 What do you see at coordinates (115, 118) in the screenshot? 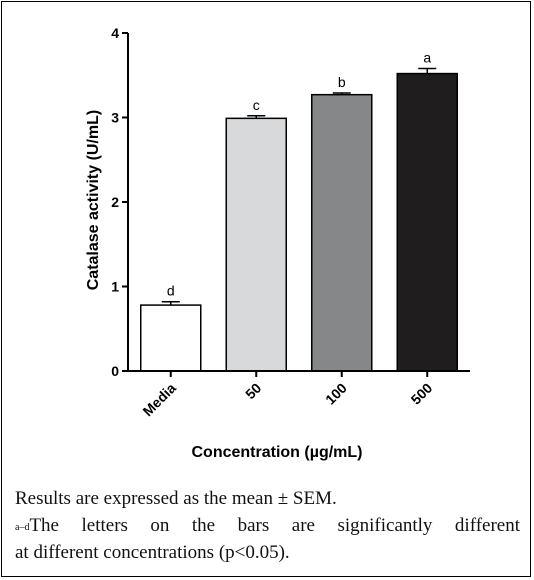
I see `y-tick-label: 3` at bounding box center [115, 118].